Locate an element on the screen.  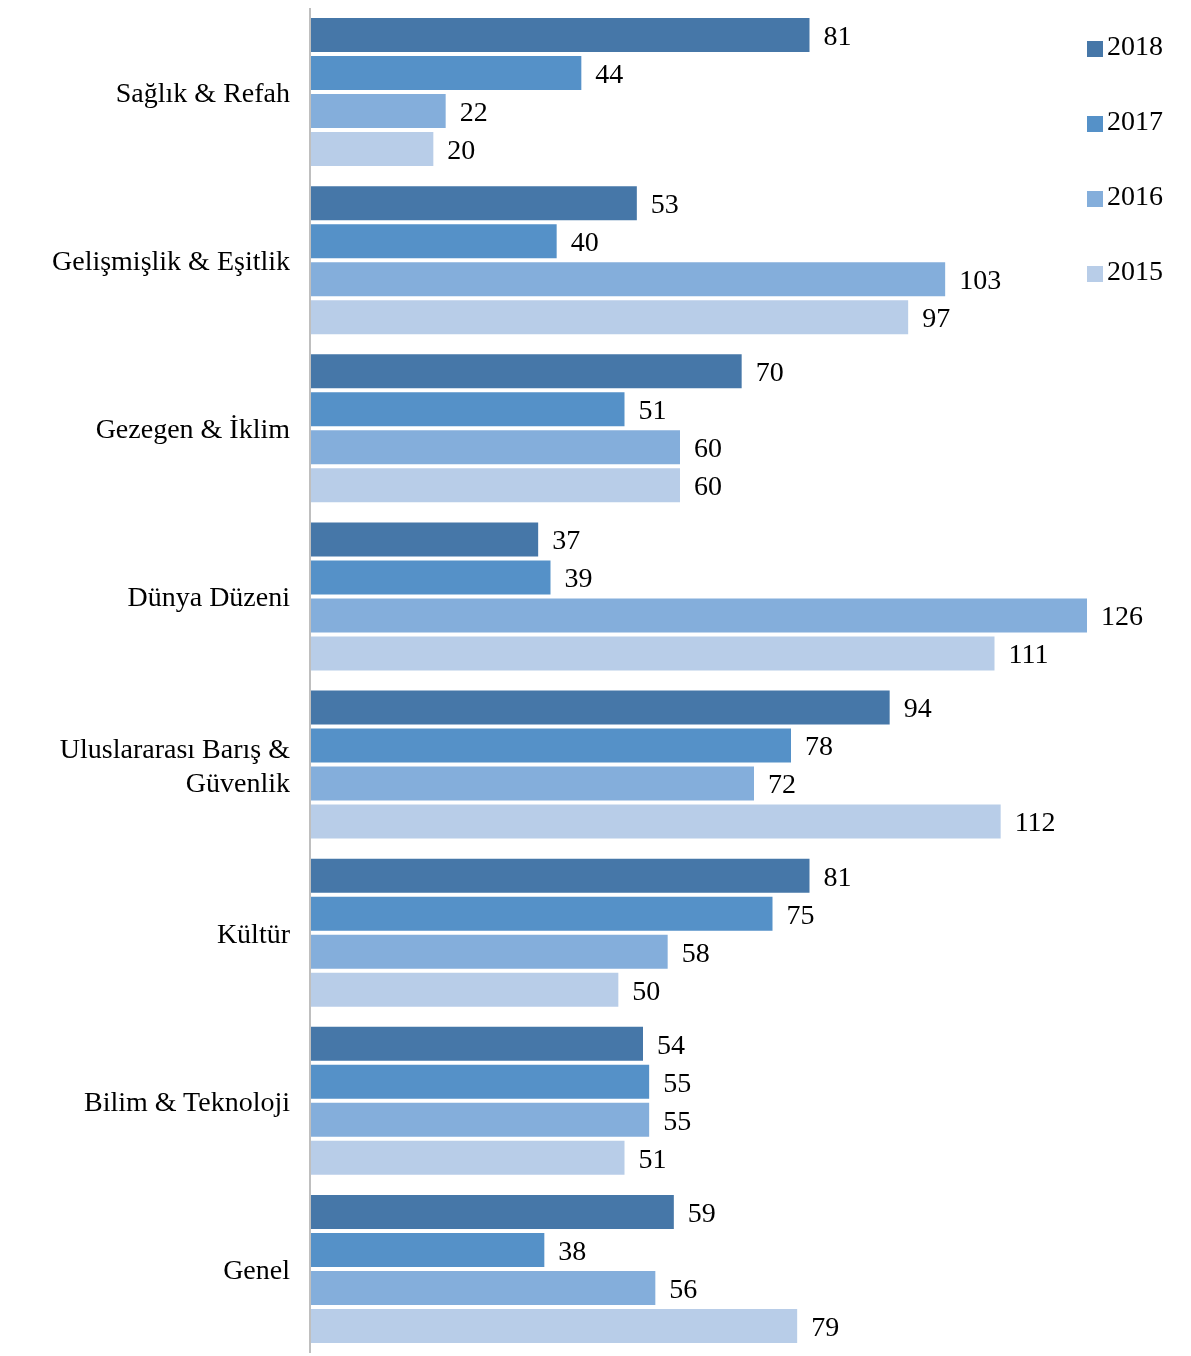
data-label: 56 is located at coordinates (683, 1288).